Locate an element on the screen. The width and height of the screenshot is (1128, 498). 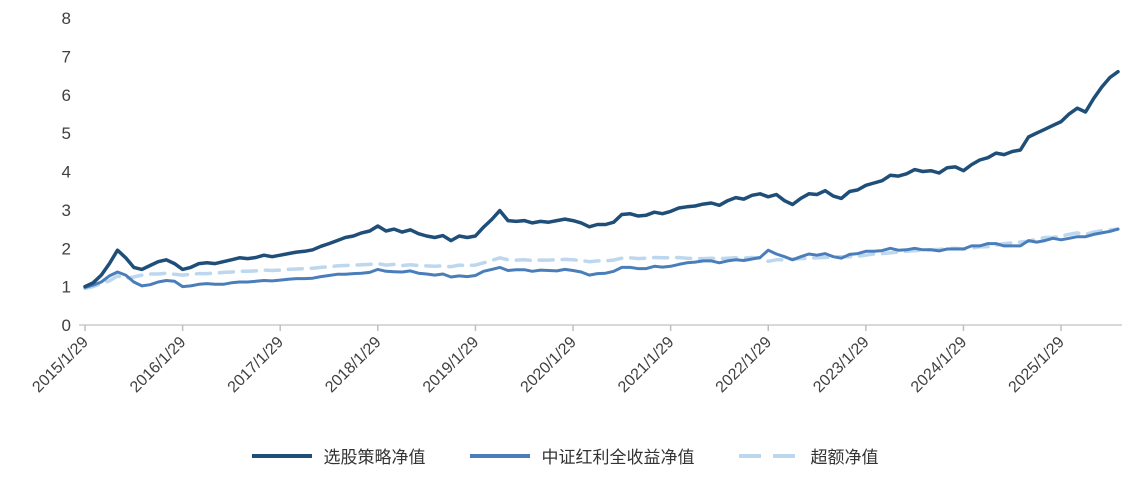
x-axis-tick-label: 2022/1/29 is located at coordinates (744, 365).